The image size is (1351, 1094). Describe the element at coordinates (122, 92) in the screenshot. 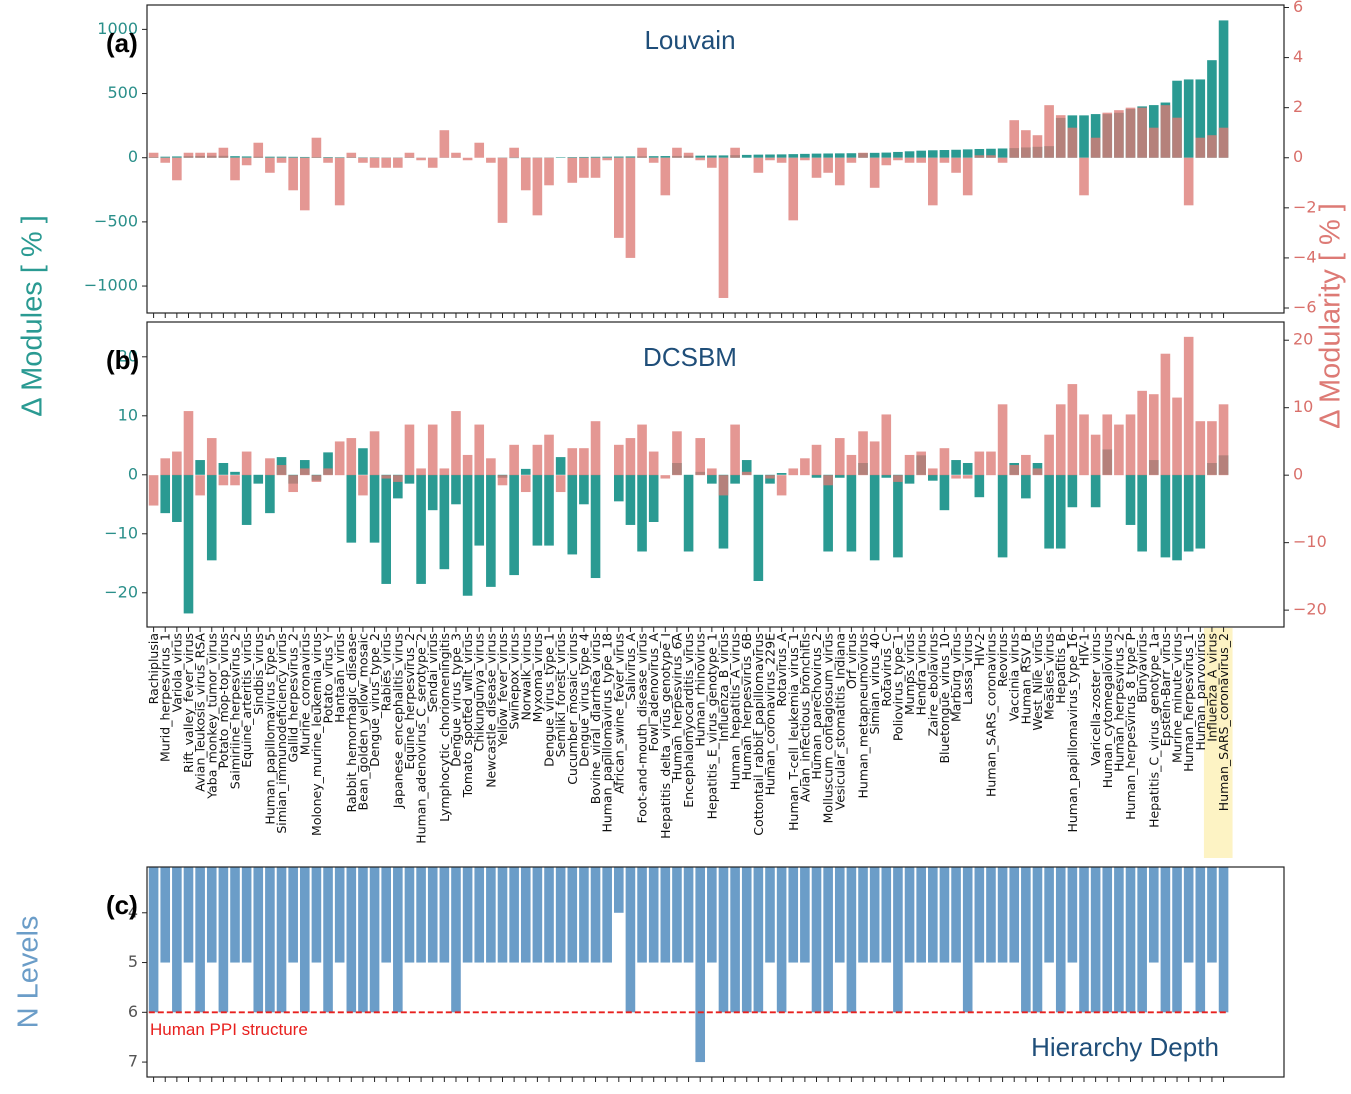

I see `y-tick-label: 500` at that location.